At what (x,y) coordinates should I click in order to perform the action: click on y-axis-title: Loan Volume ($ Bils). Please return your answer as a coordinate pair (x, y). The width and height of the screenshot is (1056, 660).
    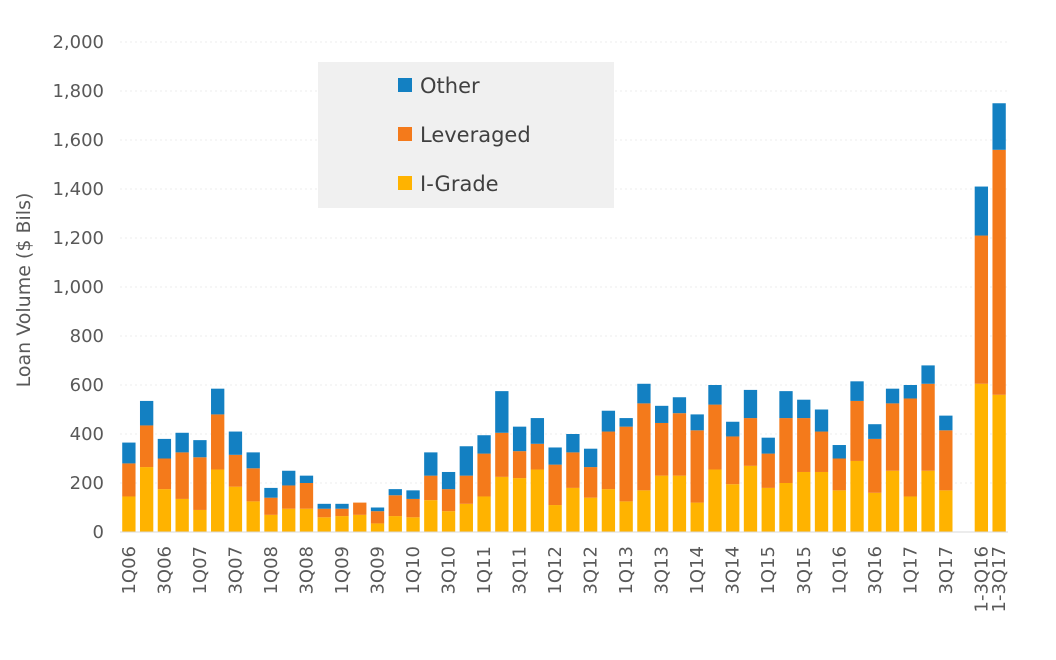
    Looking at the image, I should click on (24, 290).